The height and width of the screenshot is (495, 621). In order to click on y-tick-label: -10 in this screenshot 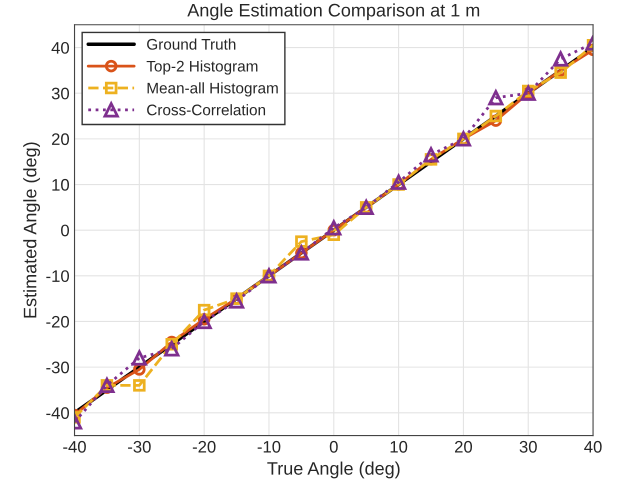, I will do `click(58, 276)`.